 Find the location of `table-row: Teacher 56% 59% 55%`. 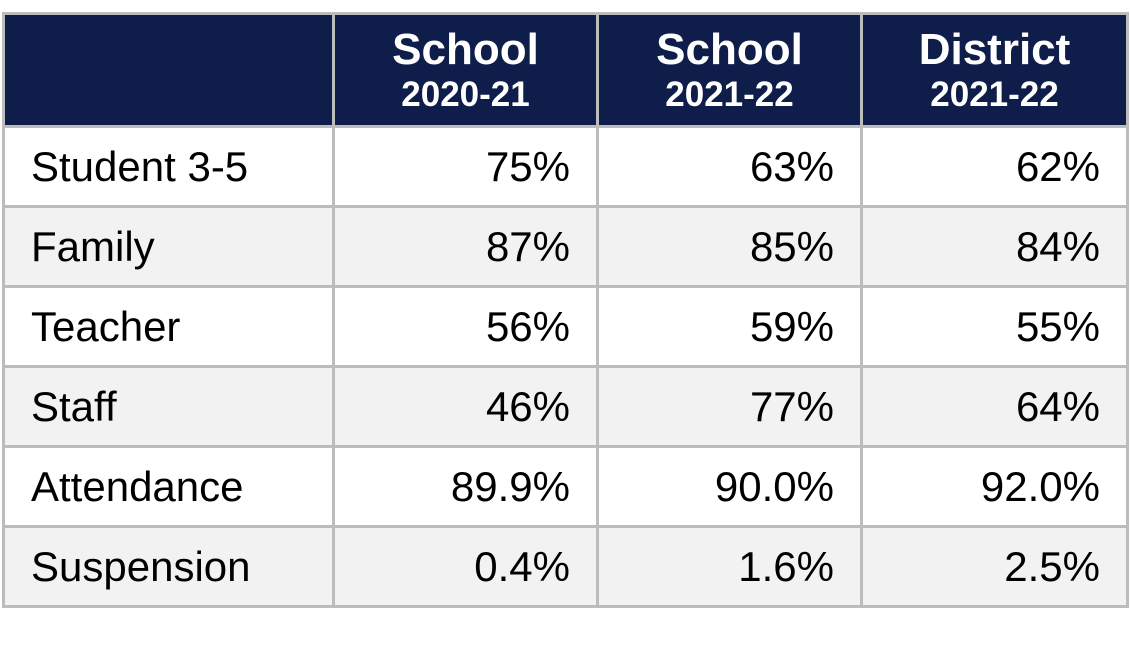

table-row: Teacher 56% 59% 55% is located at coordinates (565, 326).